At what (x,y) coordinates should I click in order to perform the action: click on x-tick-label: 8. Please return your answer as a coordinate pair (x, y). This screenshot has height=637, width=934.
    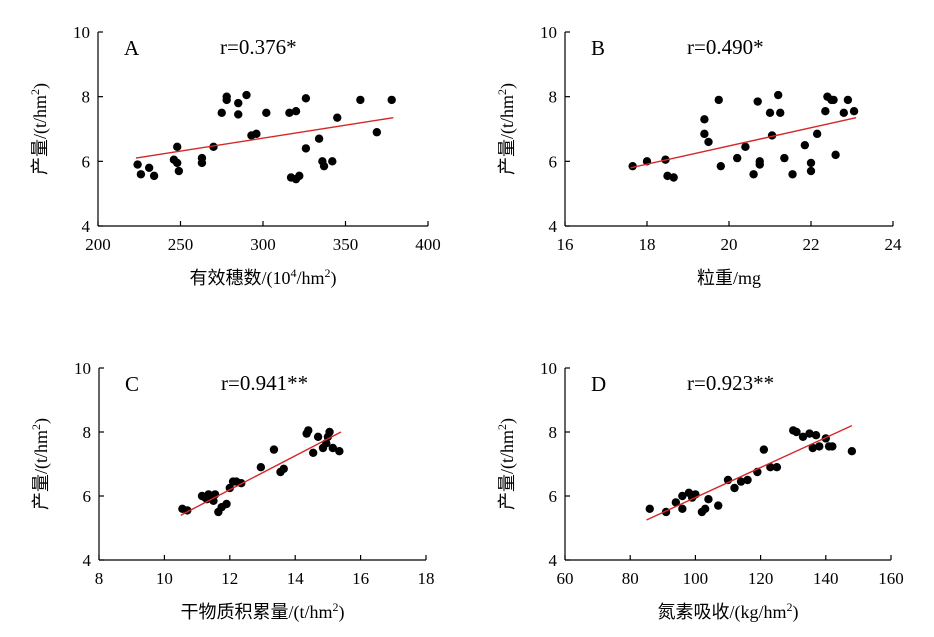
    Looking at the image, I should click on (99, 578).